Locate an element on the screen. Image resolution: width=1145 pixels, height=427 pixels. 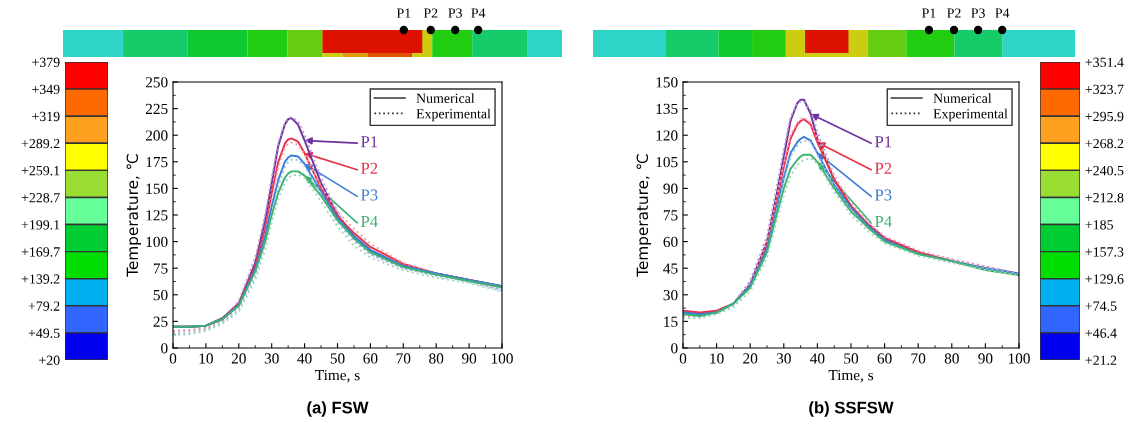
y-tick-label: 175 is located at coordinates (157, 162).